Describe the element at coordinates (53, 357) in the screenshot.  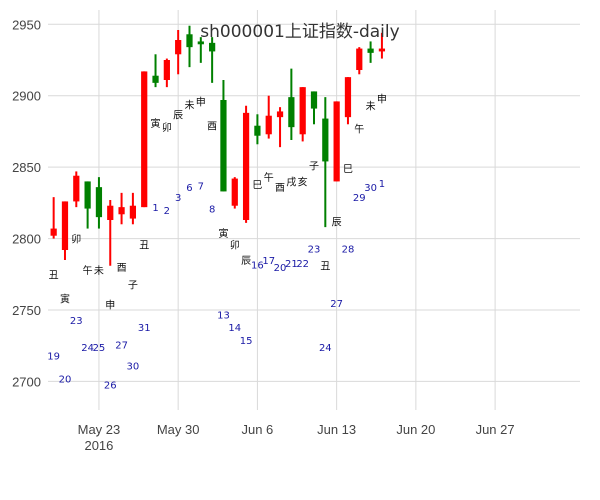
I see `day-number-label: 19` at that location.